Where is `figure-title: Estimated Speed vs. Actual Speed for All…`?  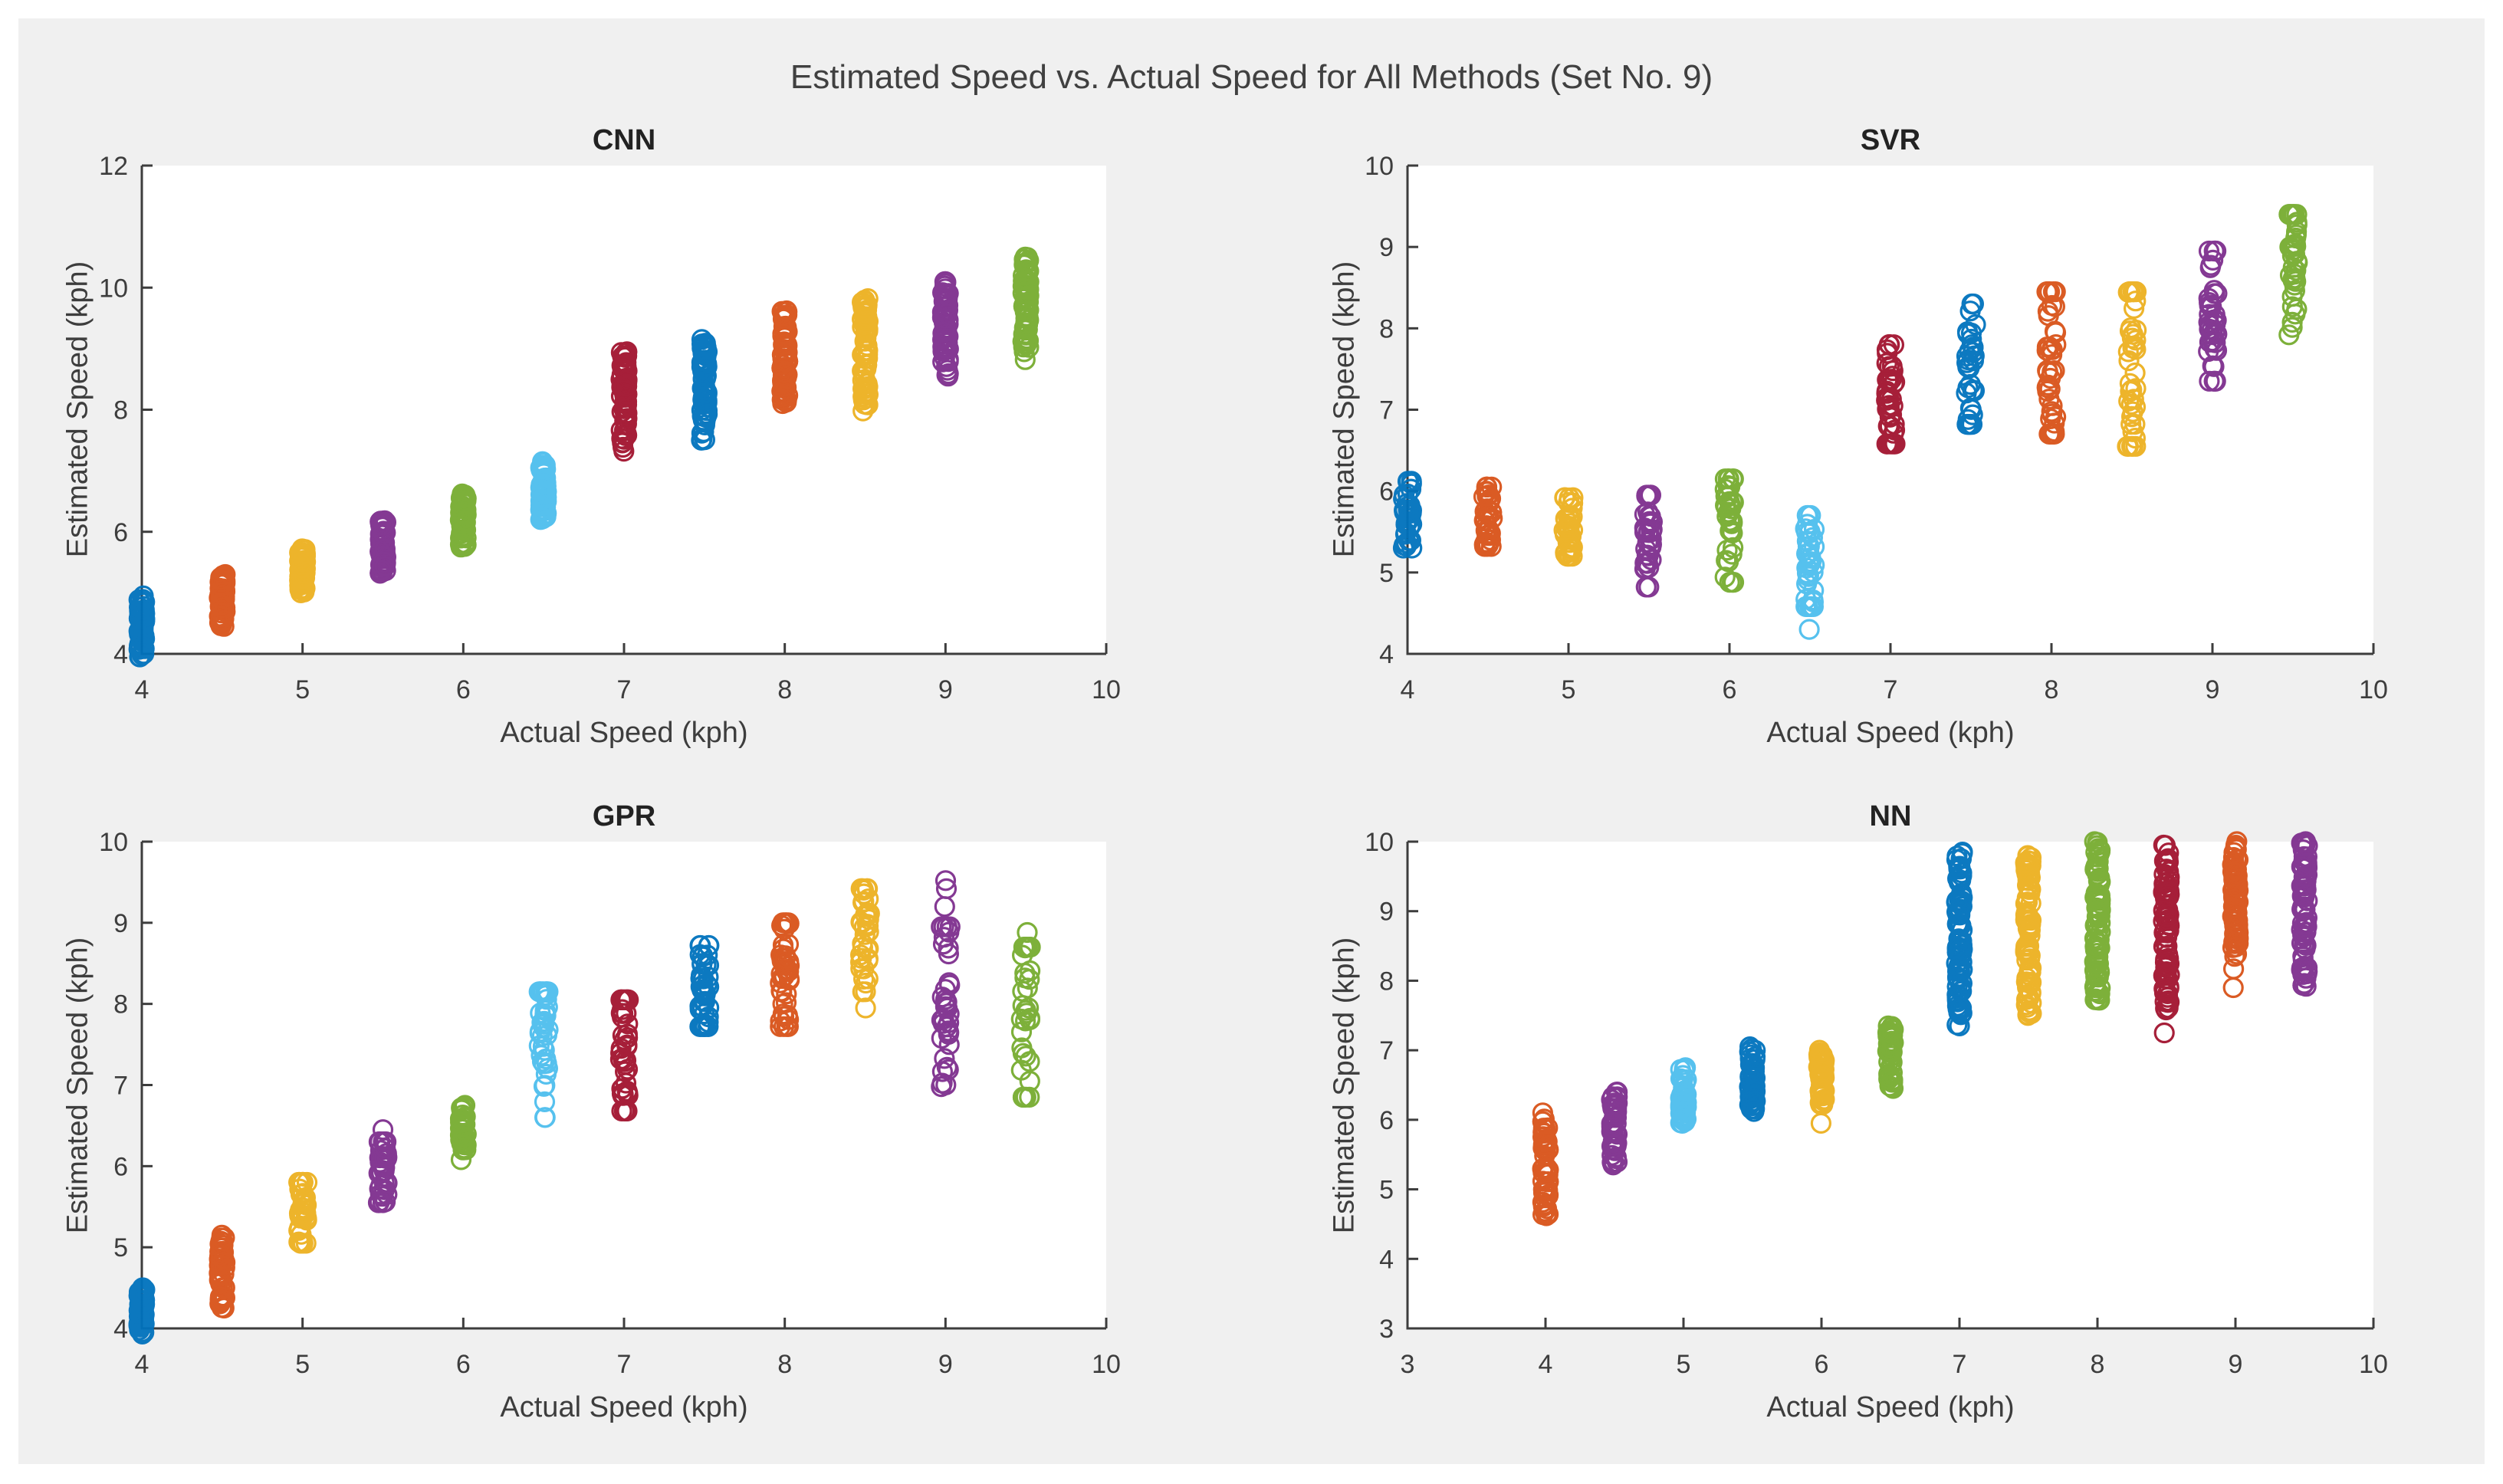 figure-title: Estimated Speed vs. Actual Speed for All… is located at coordinates (1251, 77).